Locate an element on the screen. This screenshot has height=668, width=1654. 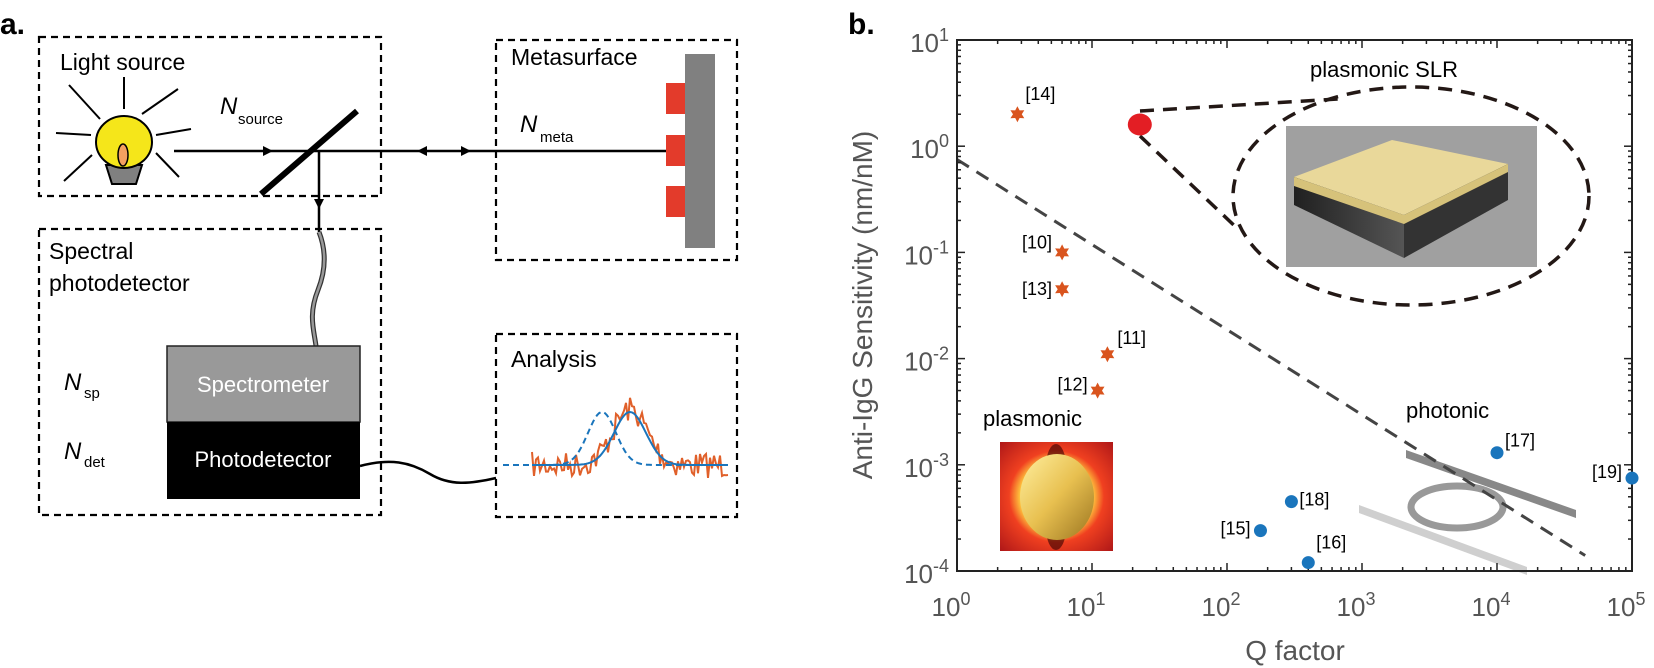
metasurface-title: Metasurface is located at coordinates (574, 57).